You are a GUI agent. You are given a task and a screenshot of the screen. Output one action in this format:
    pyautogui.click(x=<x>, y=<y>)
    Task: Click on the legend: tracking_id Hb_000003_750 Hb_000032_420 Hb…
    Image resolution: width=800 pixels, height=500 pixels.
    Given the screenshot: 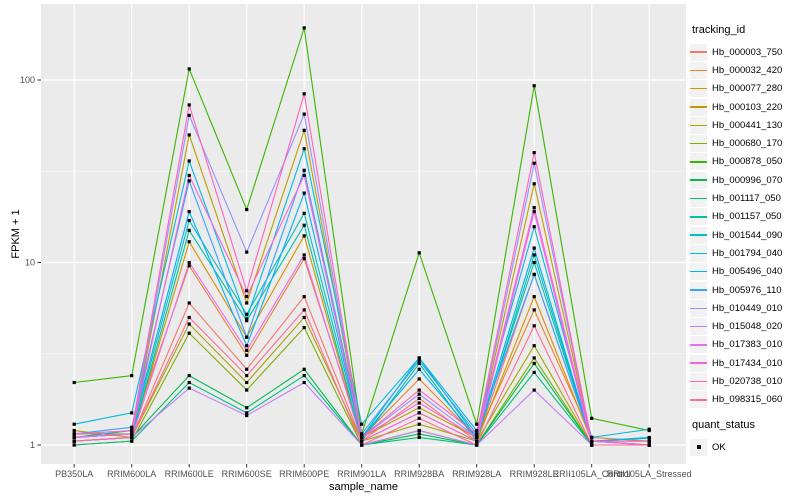 What is the action you would take?
    pyautogui.click(x=744, y=240)
    